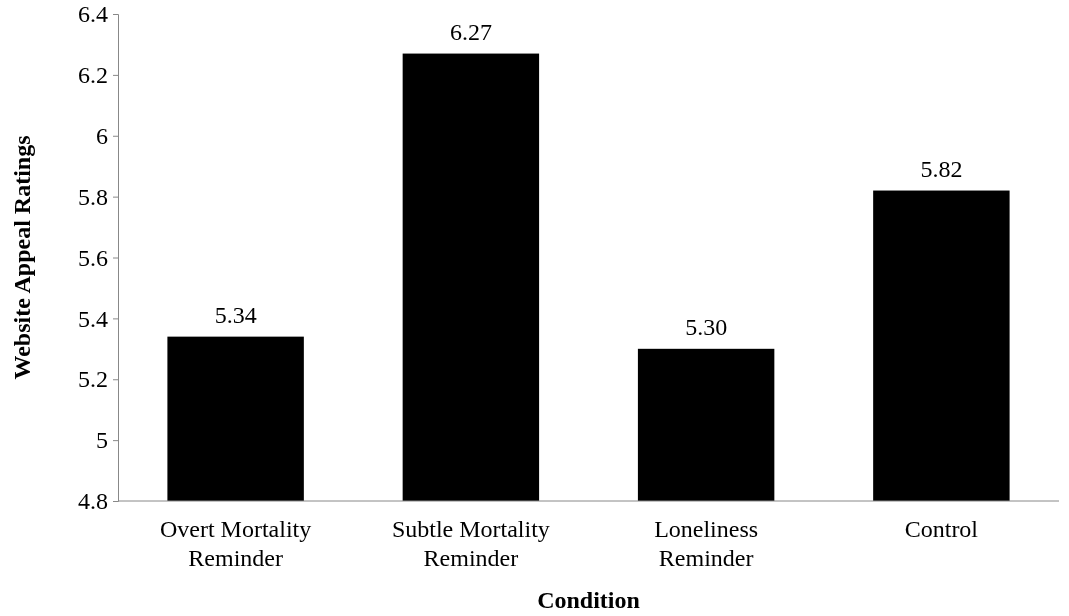 This screenshot has height=616, width=1069. Describe the element at coordinates (93, 14) in the screenshot. I see `y-tick-label: 6.4` at that location.